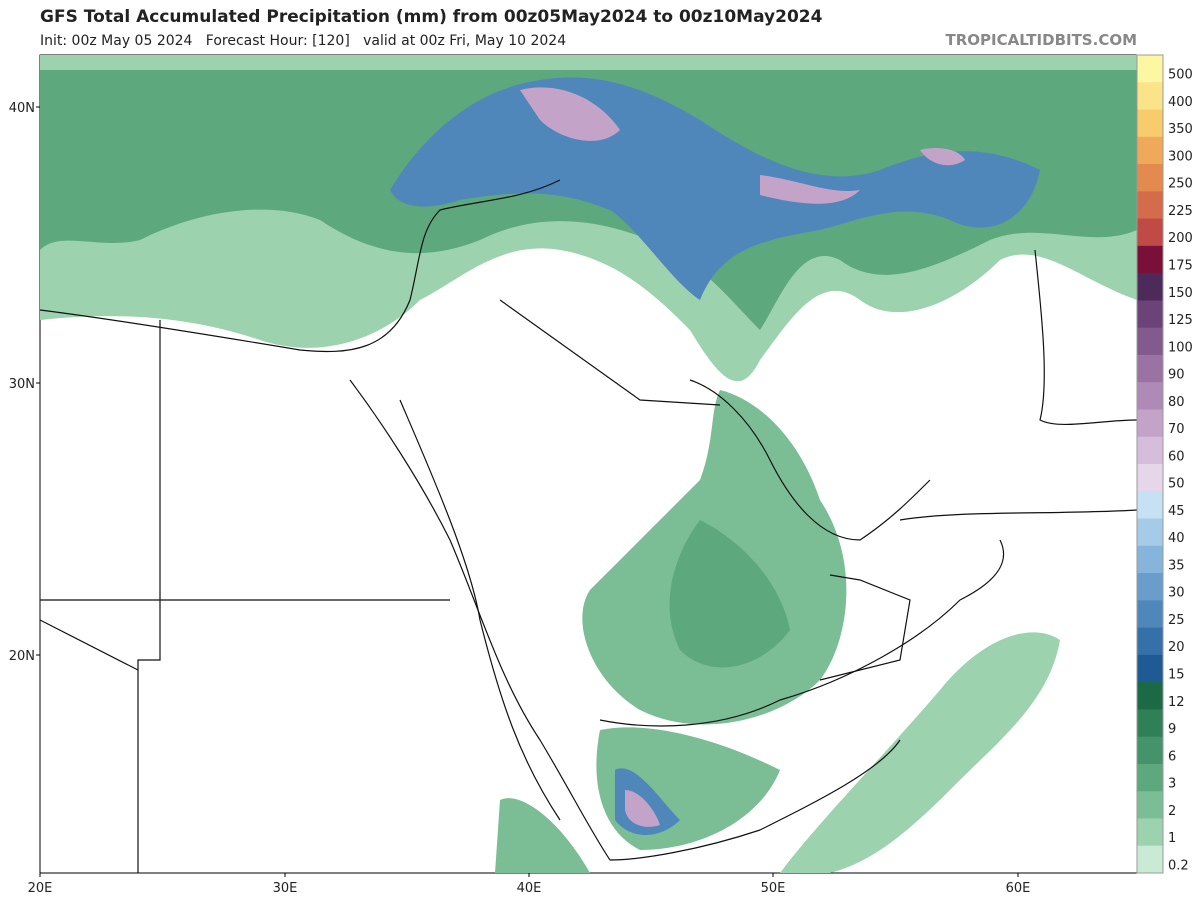 The width and height of the screenshot is (1200, 901). I want to click on colorbar-label: 15, so click(1176, 675).